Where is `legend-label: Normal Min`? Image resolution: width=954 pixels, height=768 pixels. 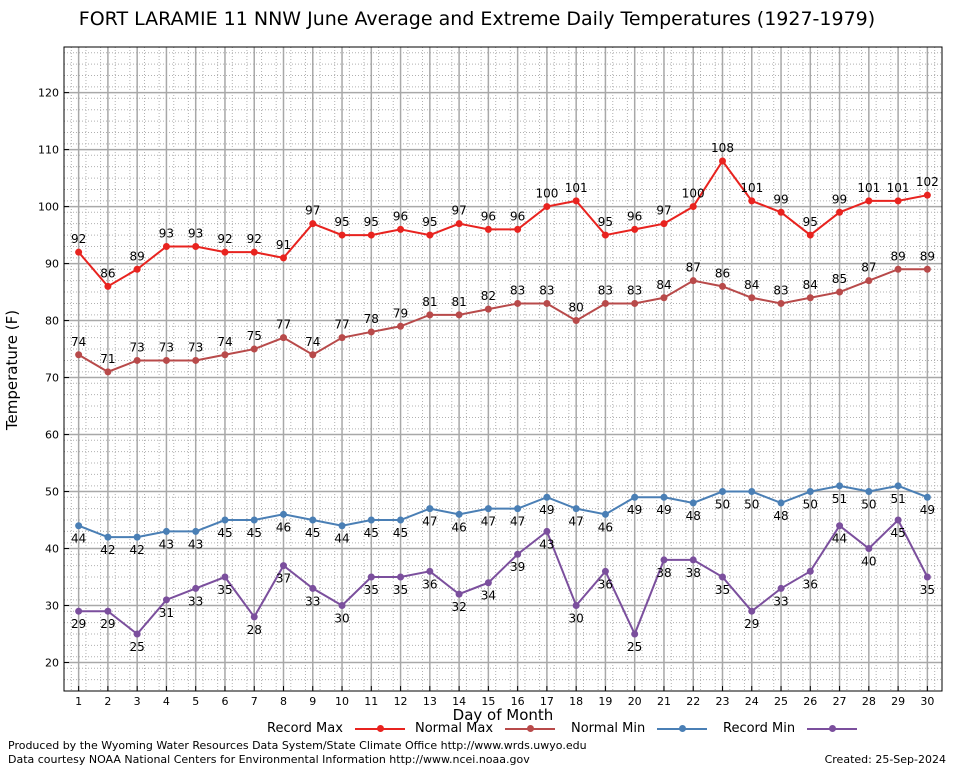 legend-label: Normal Min is located at coordinates (608, 728).